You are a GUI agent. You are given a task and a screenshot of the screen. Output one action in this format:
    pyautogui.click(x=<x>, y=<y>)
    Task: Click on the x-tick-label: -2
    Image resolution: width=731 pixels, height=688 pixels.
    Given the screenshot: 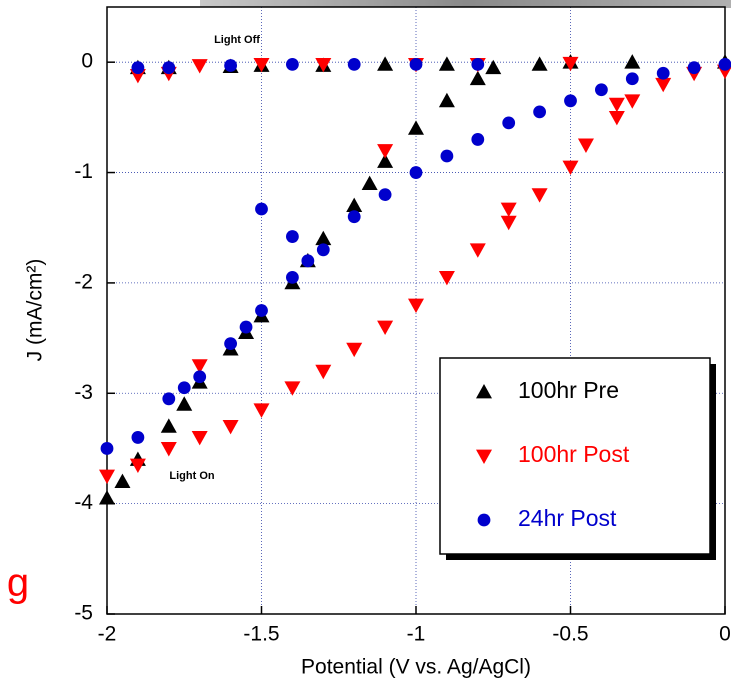 What is the action you would take?
    pyautogui.click(x=107, y=634)
    